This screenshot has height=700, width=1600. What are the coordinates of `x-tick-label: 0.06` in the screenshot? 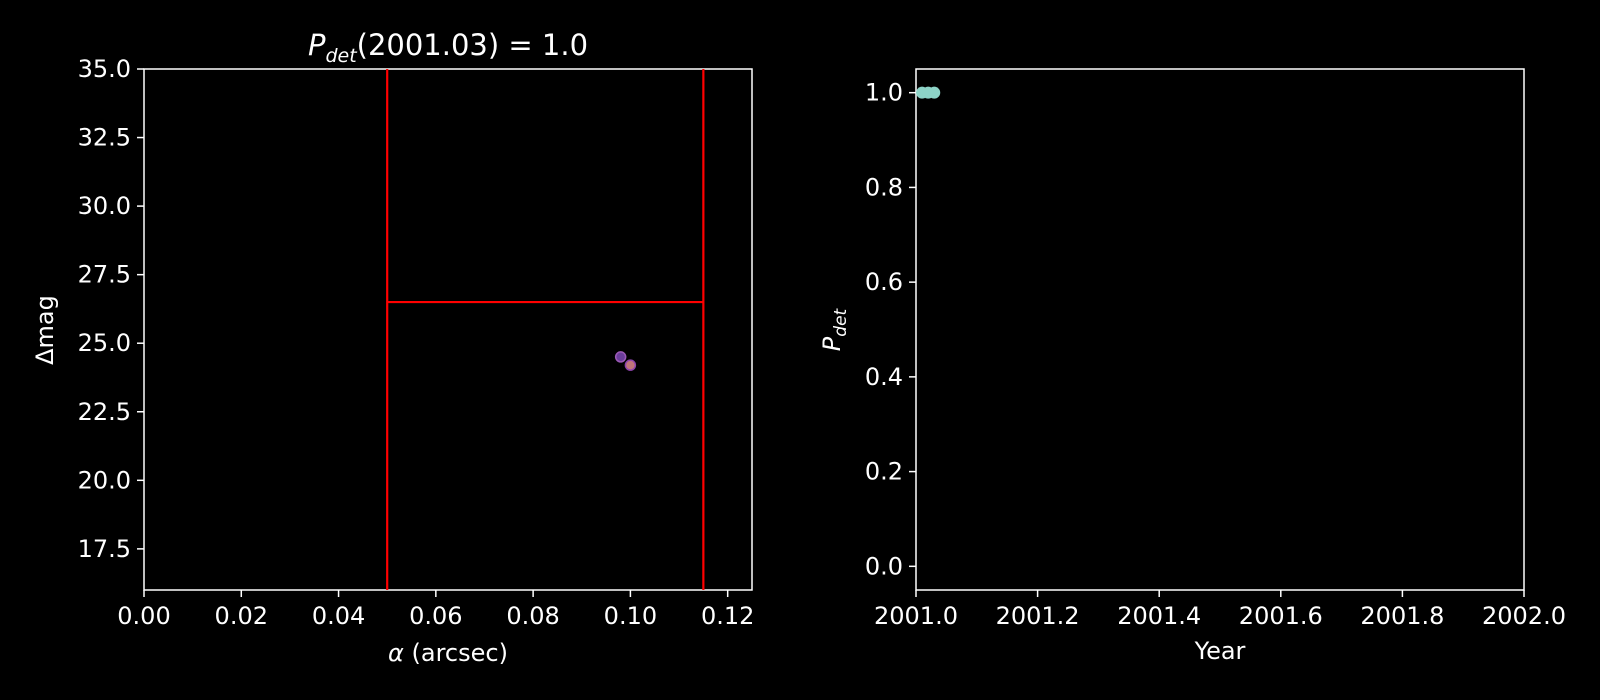 It's located at (435, 616).